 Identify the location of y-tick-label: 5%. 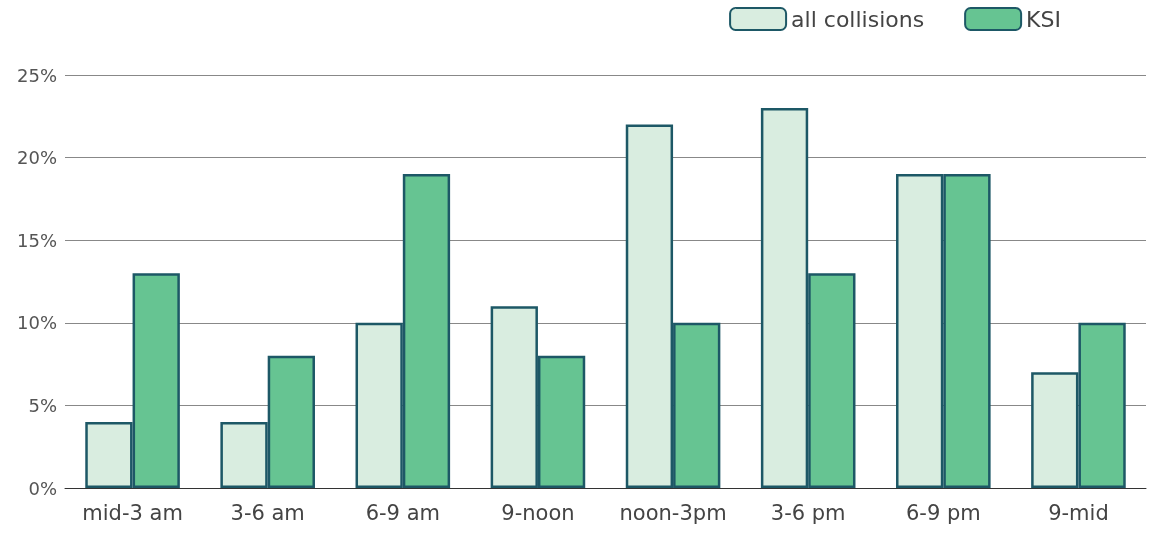
(42, 405).